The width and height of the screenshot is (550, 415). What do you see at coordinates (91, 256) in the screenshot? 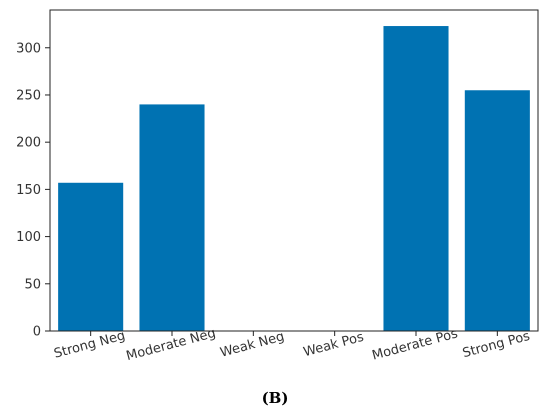
I see `bar-strong-neg` at bounding box center [91, 256].